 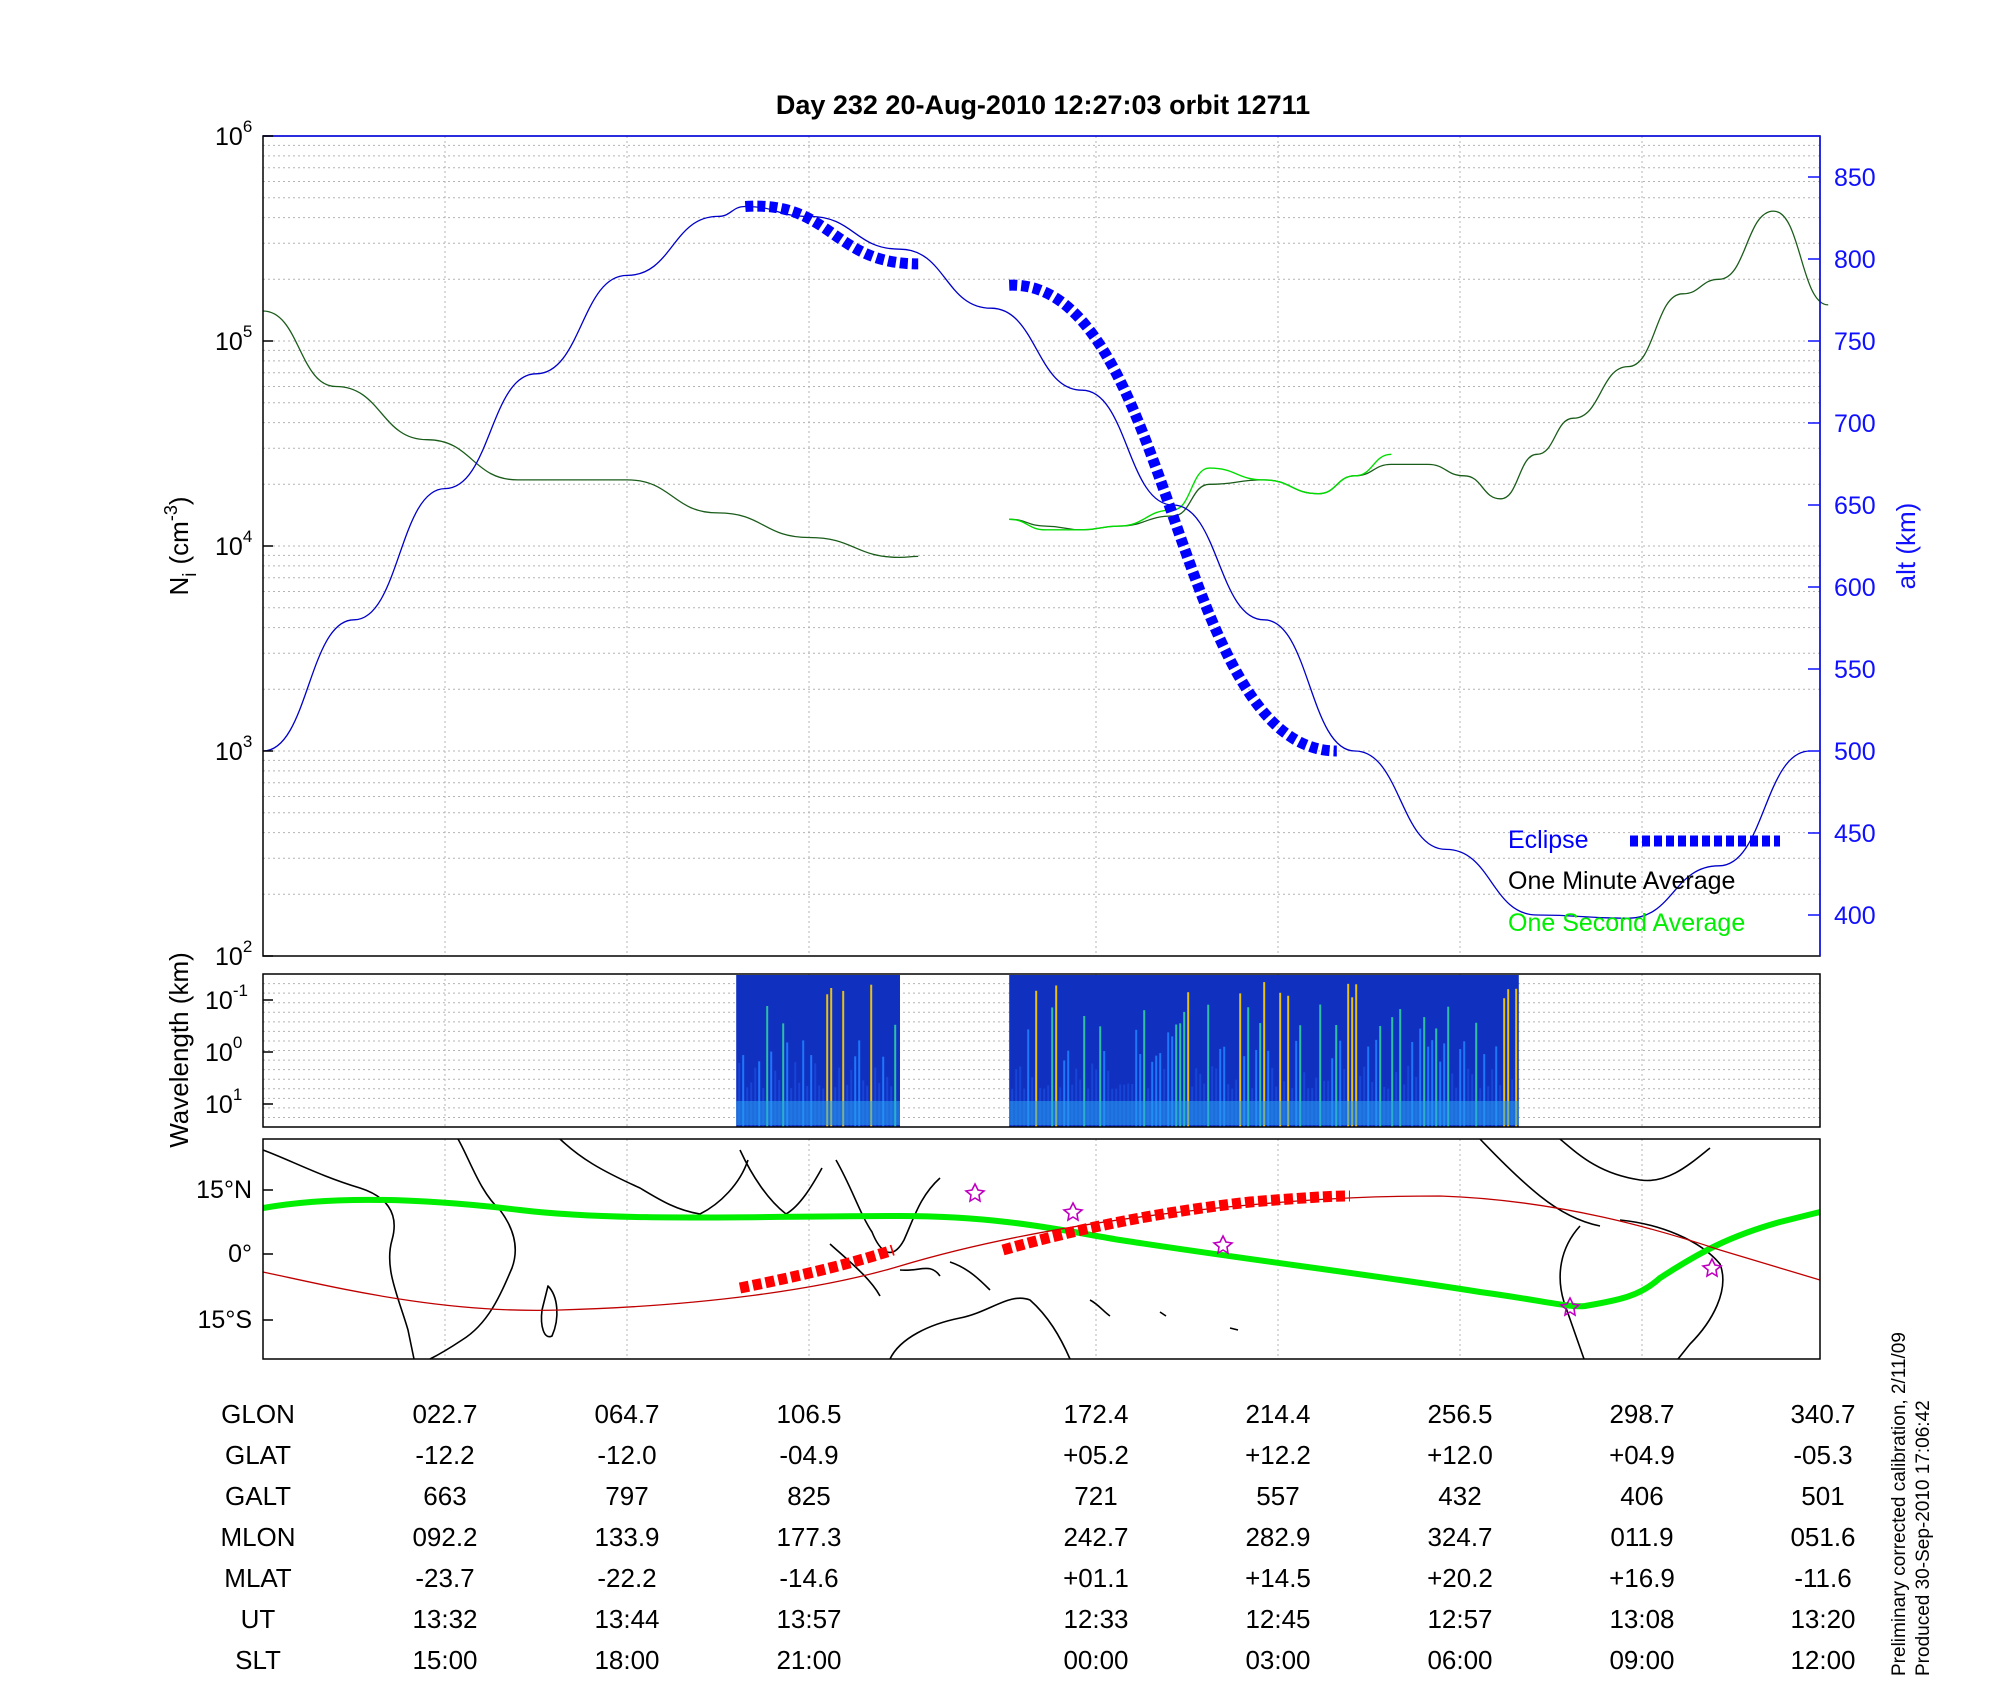 I want to click on map-frame, so click(x=1041, y=1249).